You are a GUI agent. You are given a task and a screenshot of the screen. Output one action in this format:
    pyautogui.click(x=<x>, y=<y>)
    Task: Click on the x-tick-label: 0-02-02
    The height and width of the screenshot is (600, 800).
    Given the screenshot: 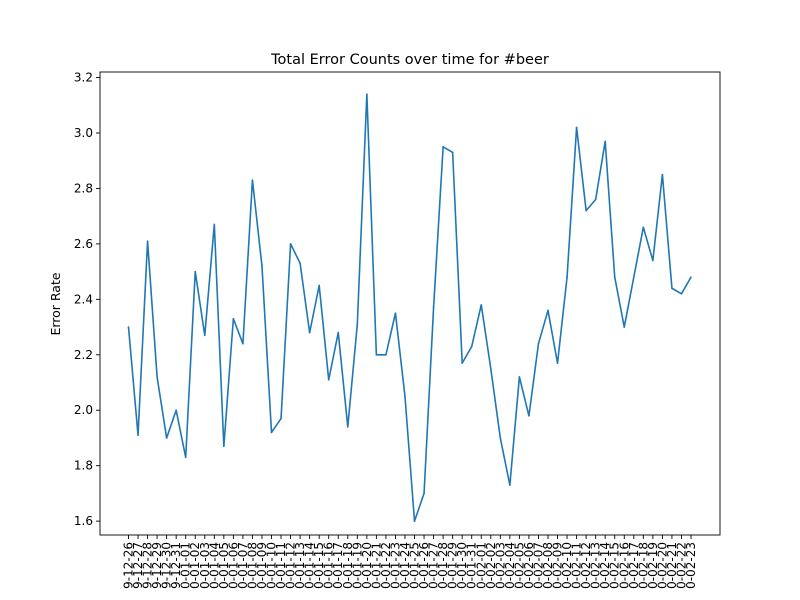 What is the action you would take?
    pyautogui.click(x=491, y=565)
    